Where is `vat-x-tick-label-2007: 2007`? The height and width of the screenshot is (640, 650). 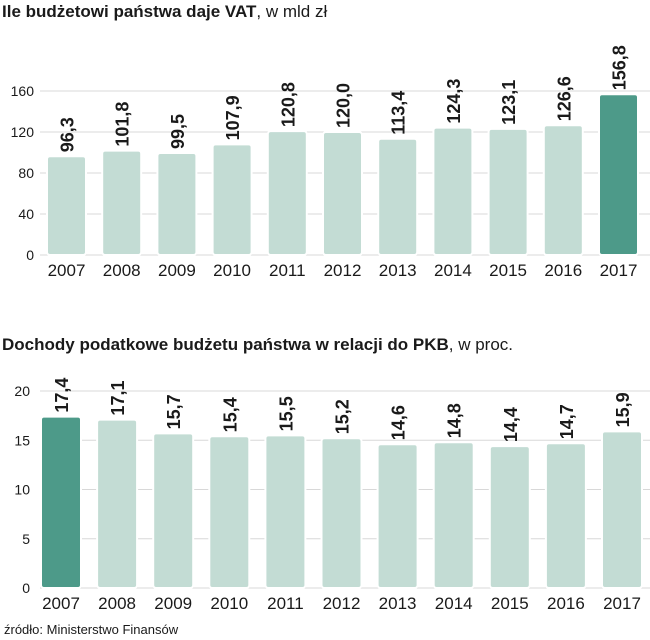 vat-x-tick-label-2007: 2007 is located at coordinates (67, 270).